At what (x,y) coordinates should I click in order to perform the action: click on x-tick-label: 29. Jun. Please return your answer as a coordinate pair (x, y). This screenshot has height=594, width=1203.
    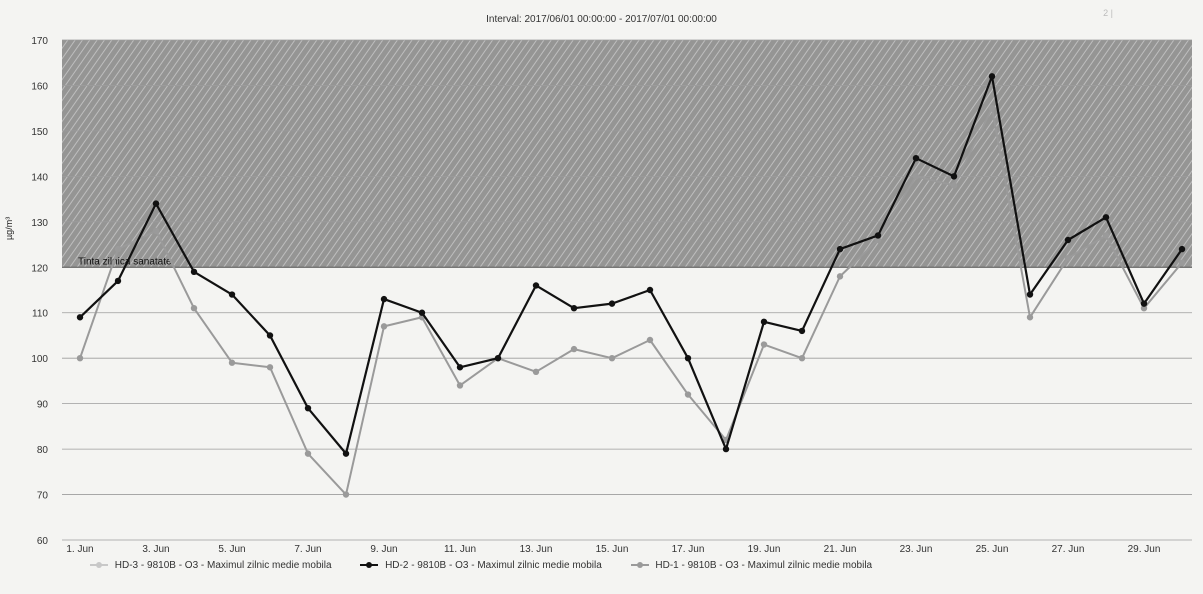
    Looking at the image, I should click on (1144, 549).